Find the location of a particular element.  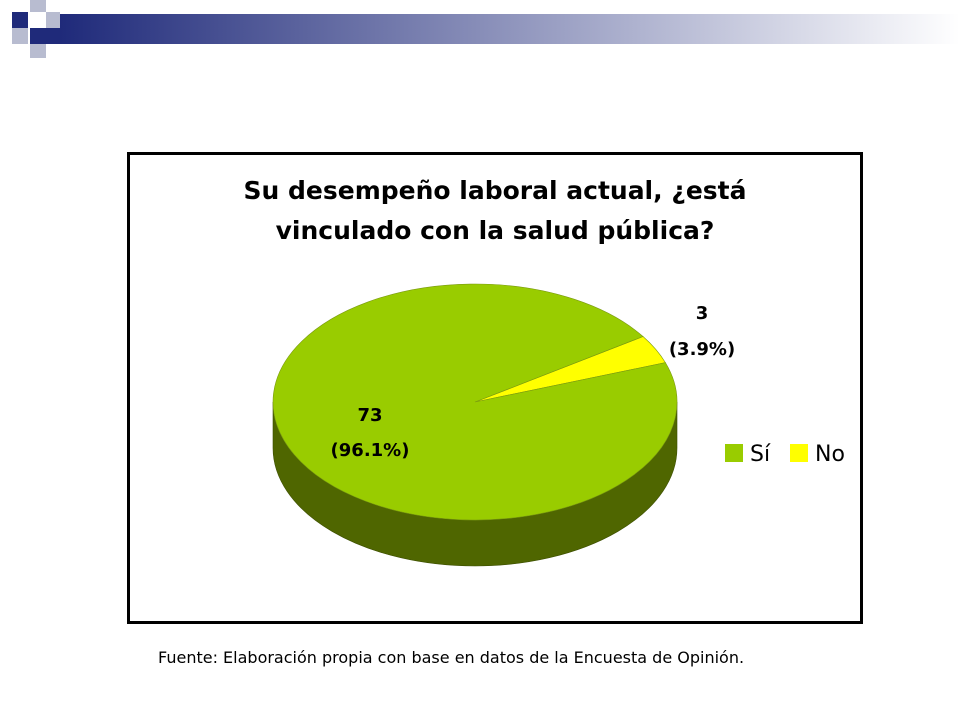

slide-header-decoration is located at coordinates (486, 29).